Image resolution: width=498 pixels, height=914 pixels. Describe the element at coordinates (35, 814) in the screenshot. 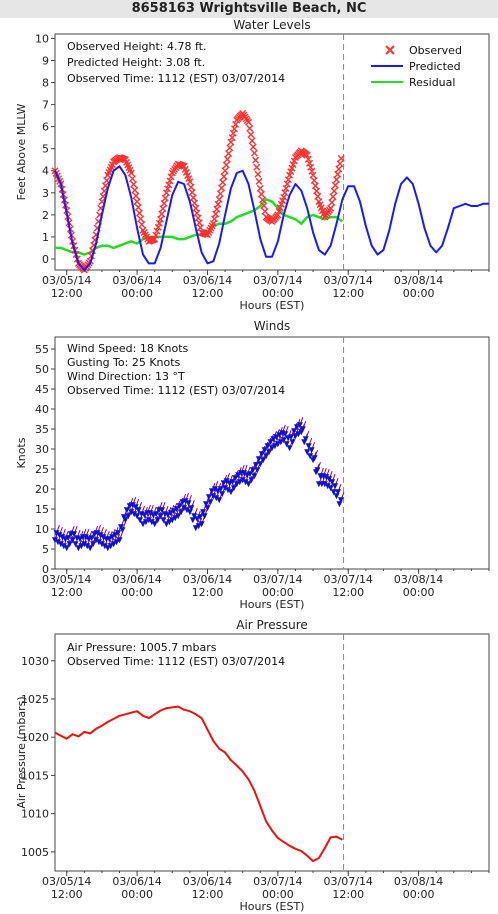

I see `y-tick-label: 1010` at that location.